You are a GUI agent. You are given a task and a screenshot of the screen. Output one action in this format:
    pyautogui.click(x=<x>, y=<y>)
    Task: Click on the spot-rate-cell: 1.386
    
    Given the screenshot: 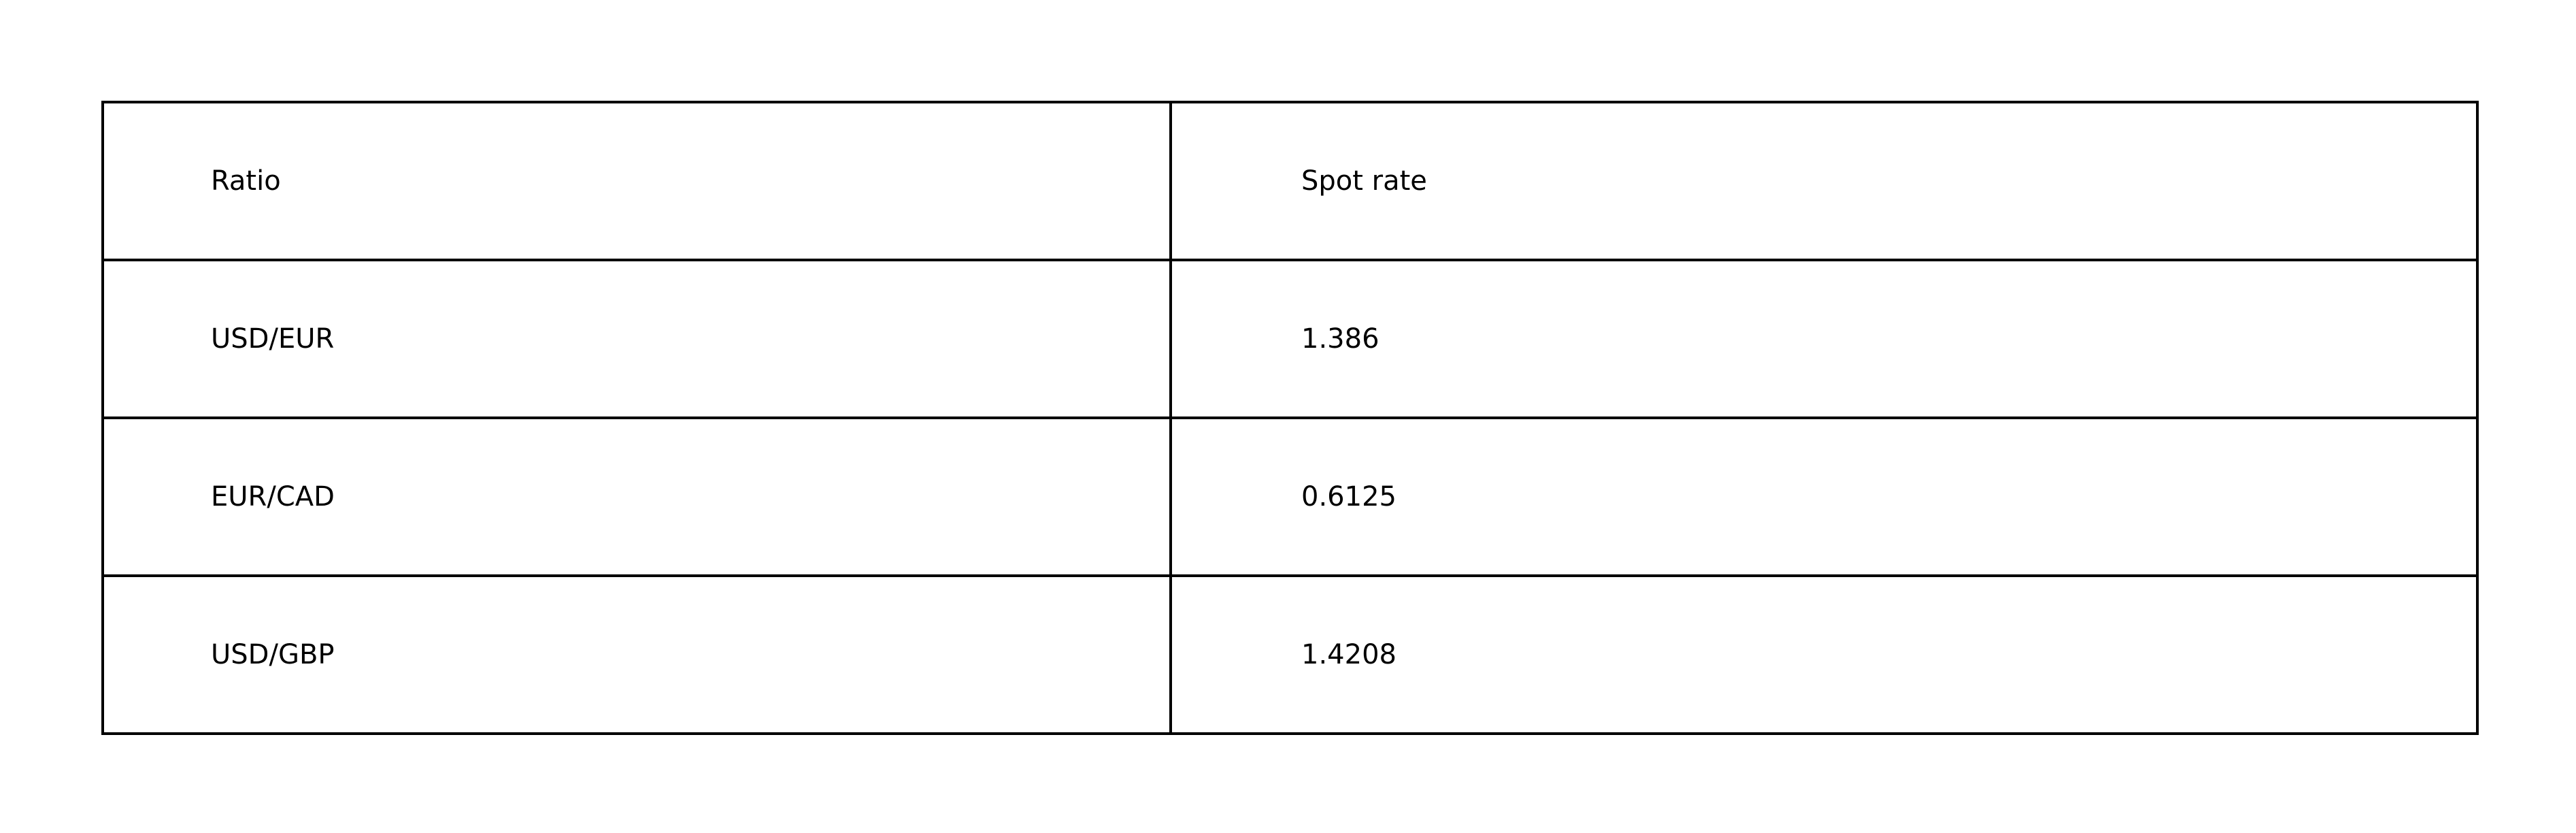 What is the action you would take?
    pyautogui.click(x=1824, y=339)
    